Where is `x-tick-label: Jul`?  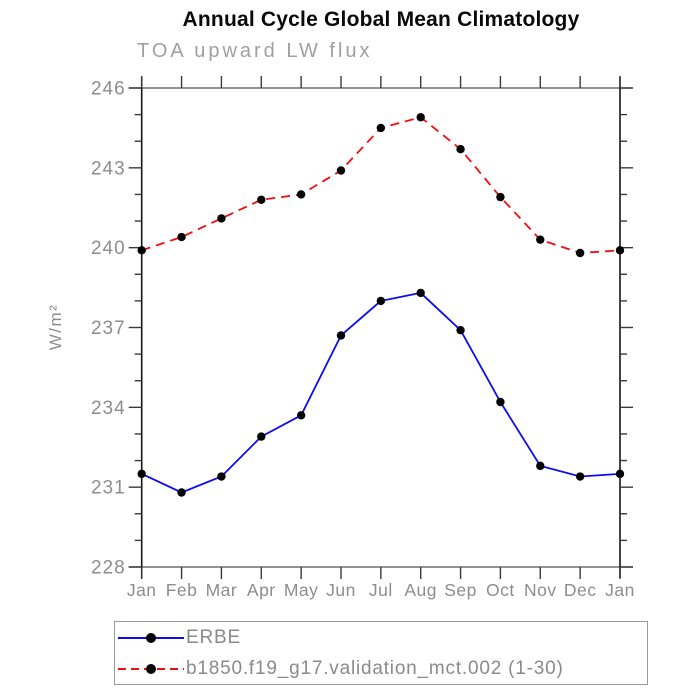 x-tick-label: Jul is located at coordinates (381, 590).